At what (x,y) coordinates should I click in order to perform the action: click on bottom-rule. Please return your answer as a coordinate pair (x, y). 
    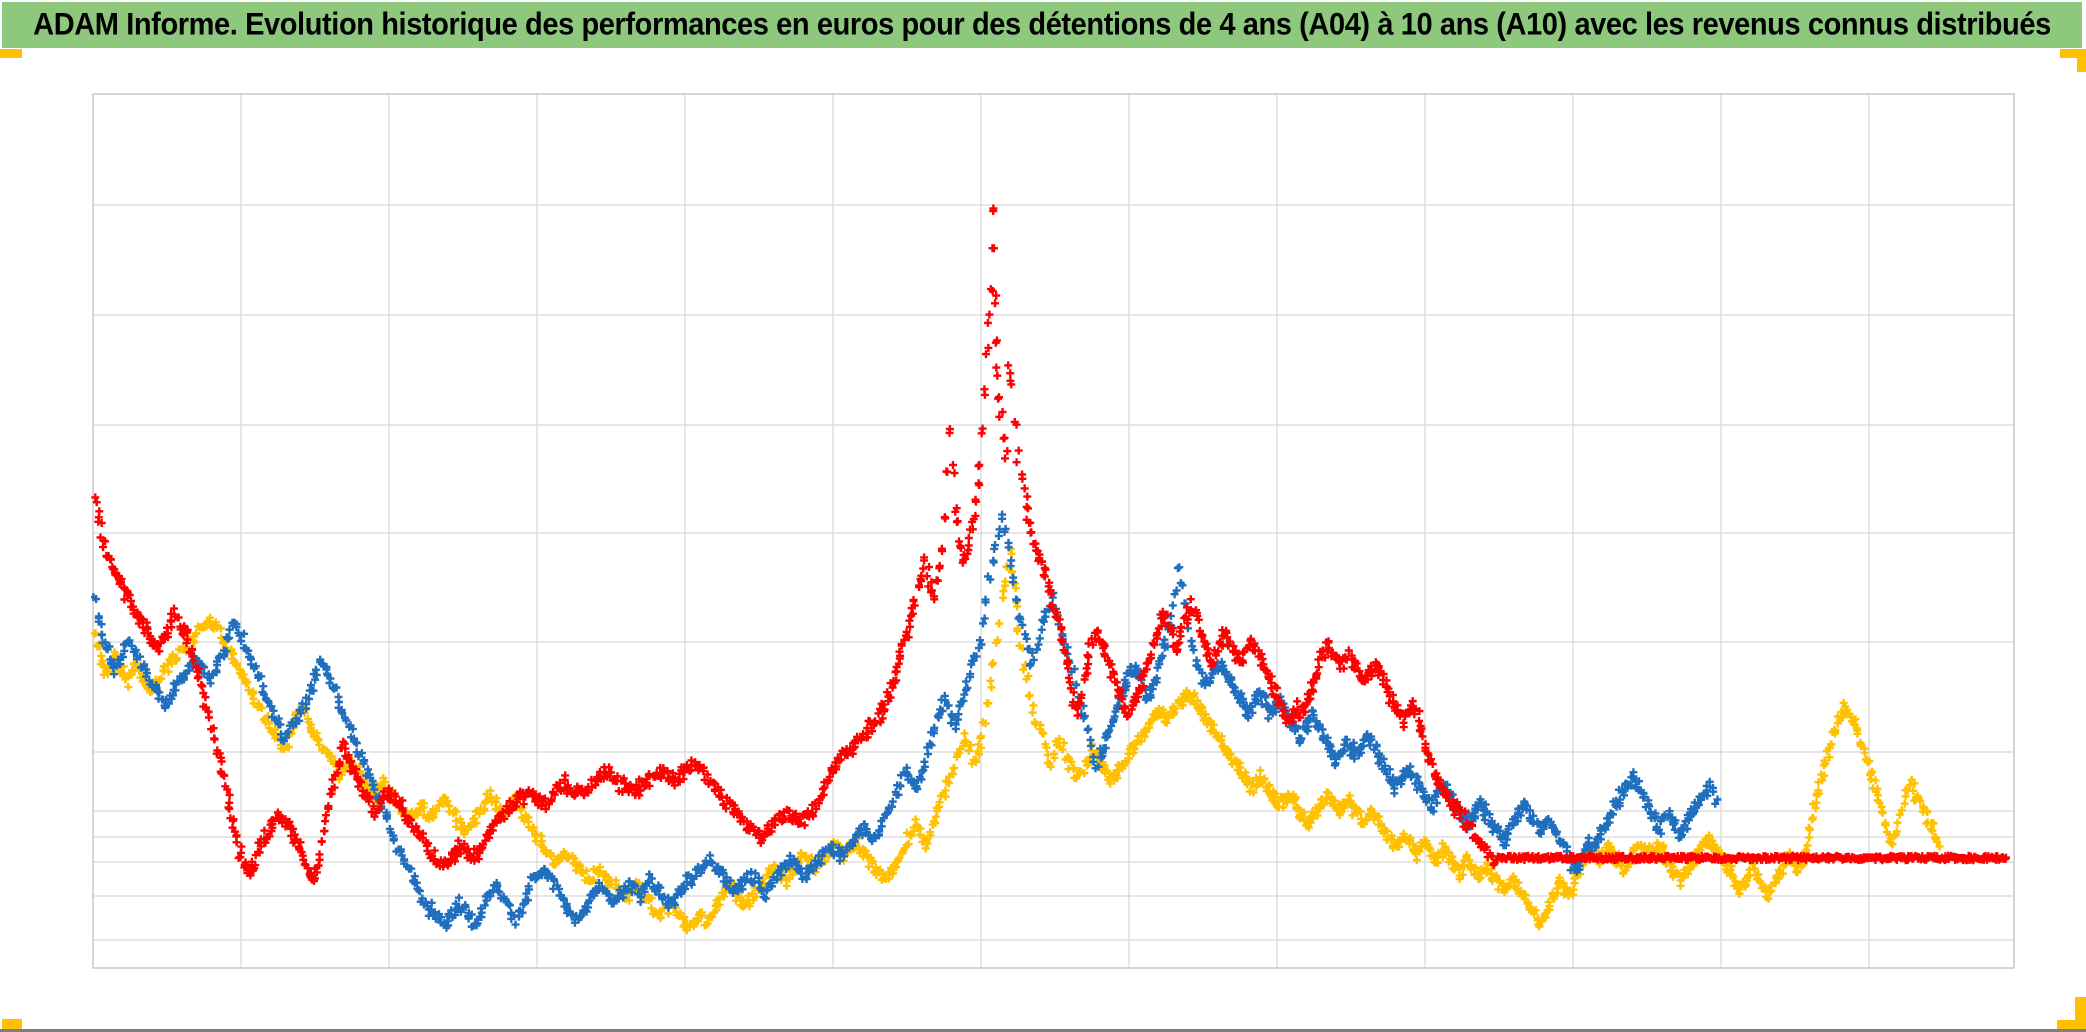
    Looking at the image, I should click on (1043, 1030).